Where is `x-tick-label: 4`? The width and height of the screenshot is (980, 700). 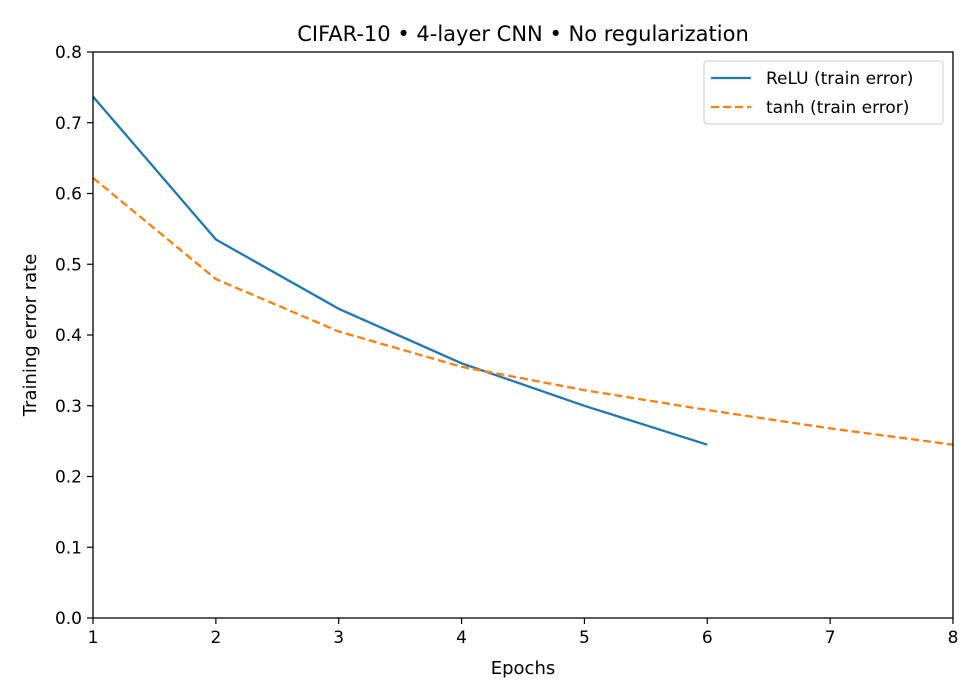 x-tick-label: 4 is located at coordinates (461, 638).